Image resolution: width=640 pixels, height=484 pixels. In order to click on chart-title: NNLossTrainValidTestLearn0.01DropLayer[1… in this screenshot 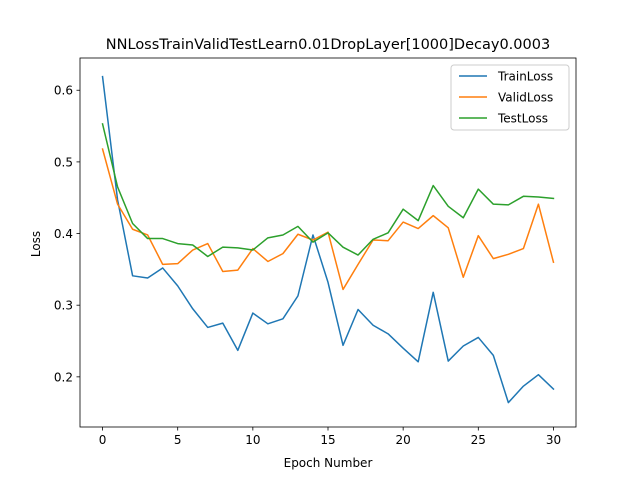, I will do `click(328, 45)`.